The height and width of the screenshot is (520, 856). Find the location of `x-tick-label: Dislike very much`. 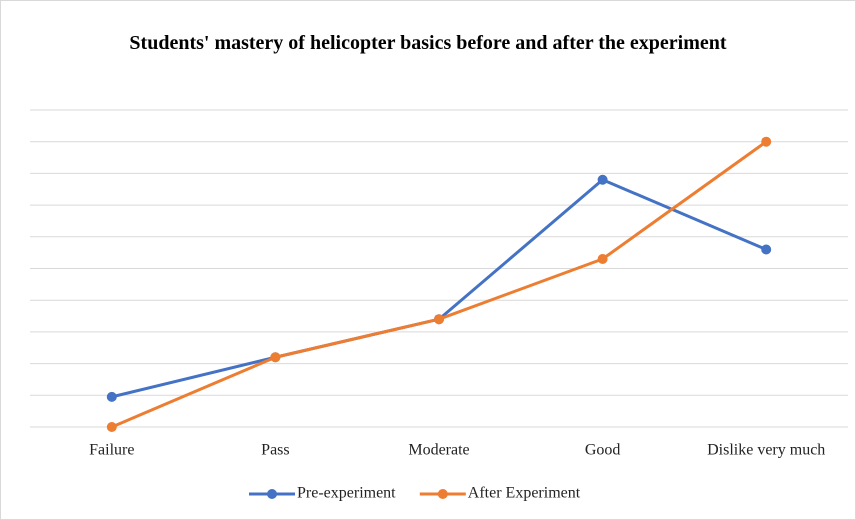

x-tick-label: Dislike very much is located at coordinates (766, 450).